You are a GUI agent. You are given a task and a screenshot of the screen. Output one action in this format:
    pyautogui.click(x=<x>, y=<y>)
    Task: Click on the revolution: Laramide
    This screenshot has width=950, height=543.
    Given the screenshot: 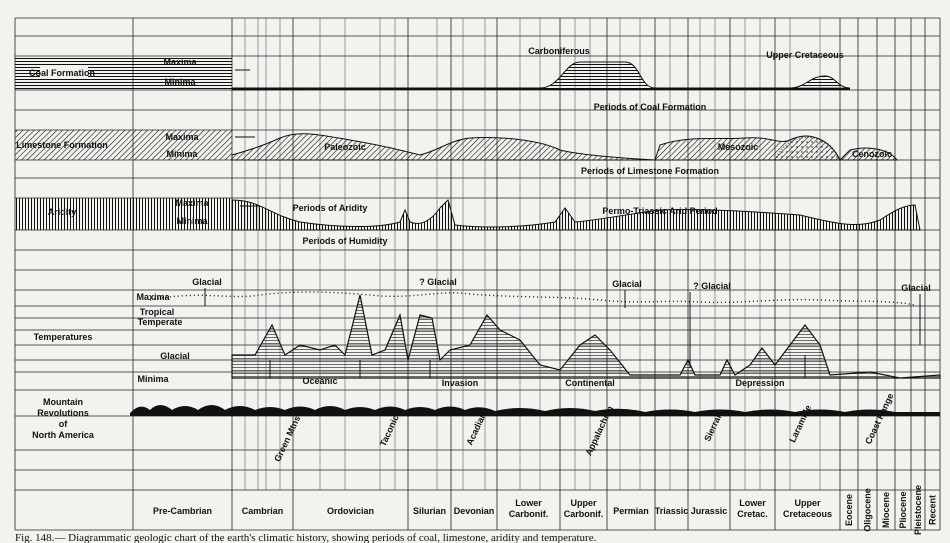 What is the action you would take?
    pyautogui.click(x=800, y=423)
    